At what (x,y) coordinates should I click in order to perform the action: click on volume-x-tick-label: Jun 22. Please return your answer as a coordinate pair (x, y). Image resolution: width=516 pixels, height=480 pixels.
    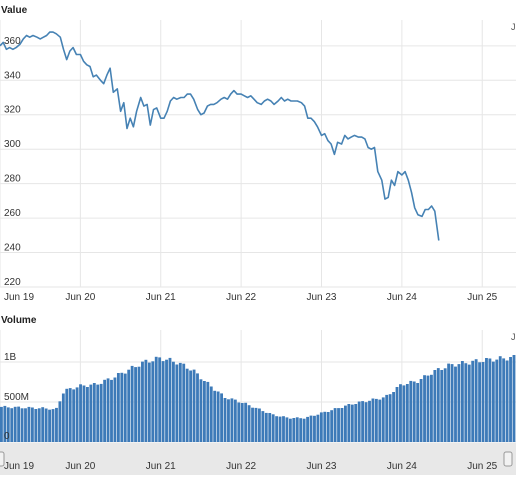
    Looking at the image, I should click on (241, 466).